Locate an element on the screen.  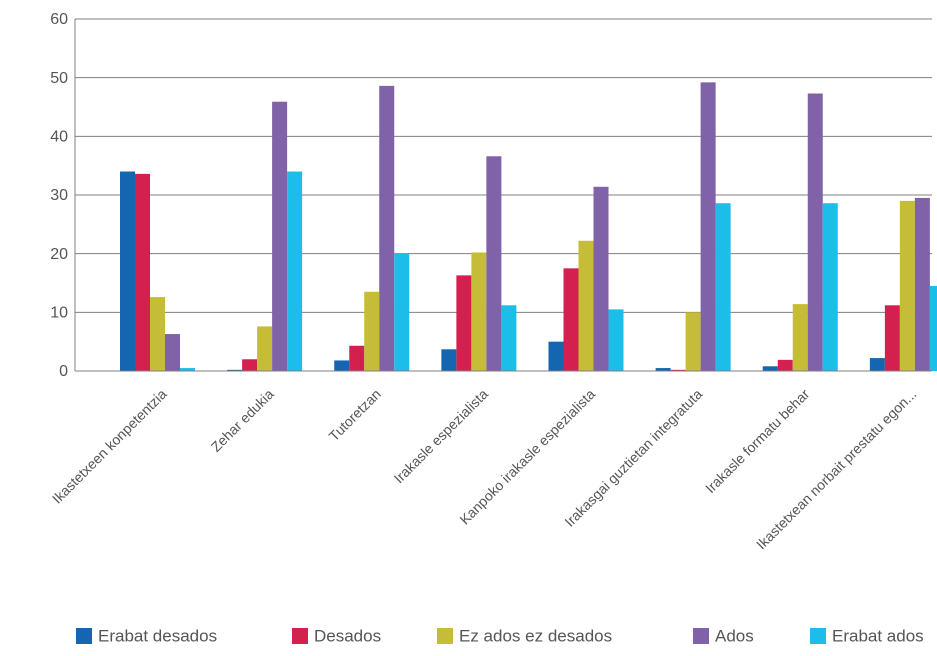
y-tick-label: 10 is located at coordinates (59, 313).